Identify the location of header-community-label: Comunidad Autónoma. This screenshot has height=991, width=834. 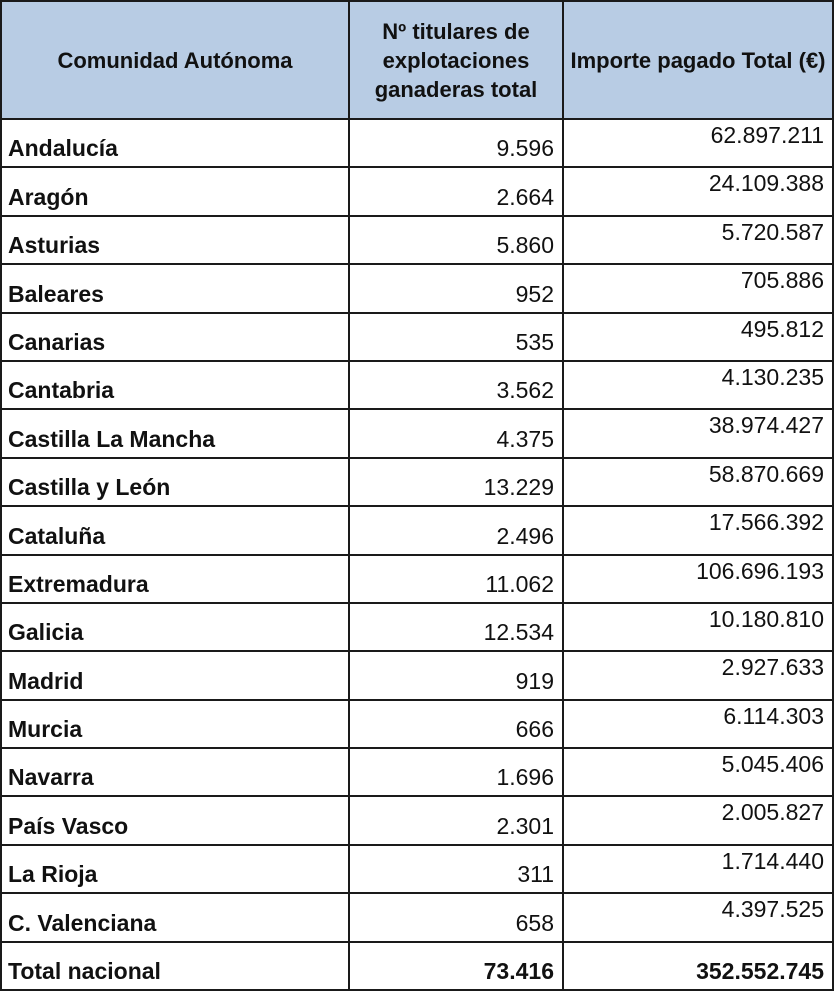
(175, 60).